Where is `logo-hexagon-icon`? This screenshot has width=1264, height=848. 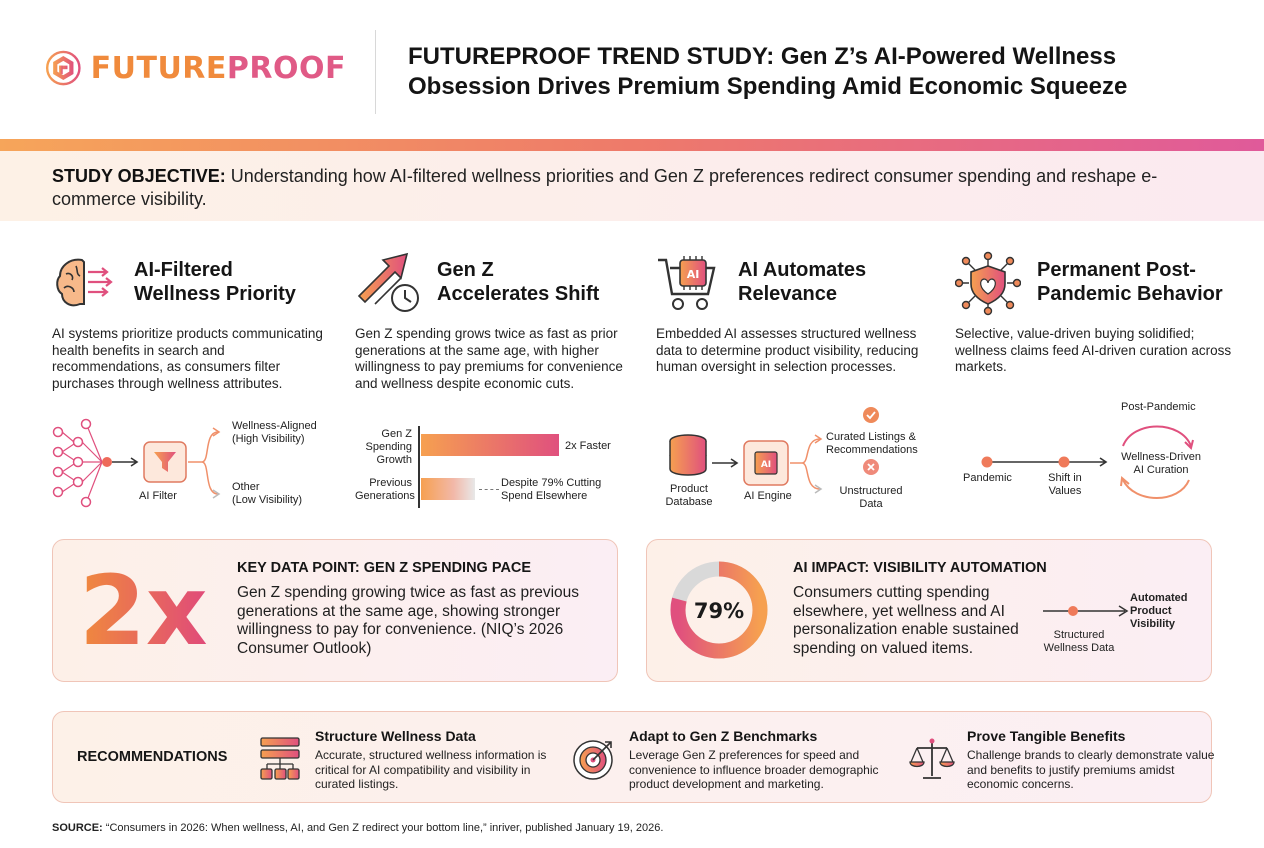
logo-hexagon-icon is located at coordinates (63, 68).